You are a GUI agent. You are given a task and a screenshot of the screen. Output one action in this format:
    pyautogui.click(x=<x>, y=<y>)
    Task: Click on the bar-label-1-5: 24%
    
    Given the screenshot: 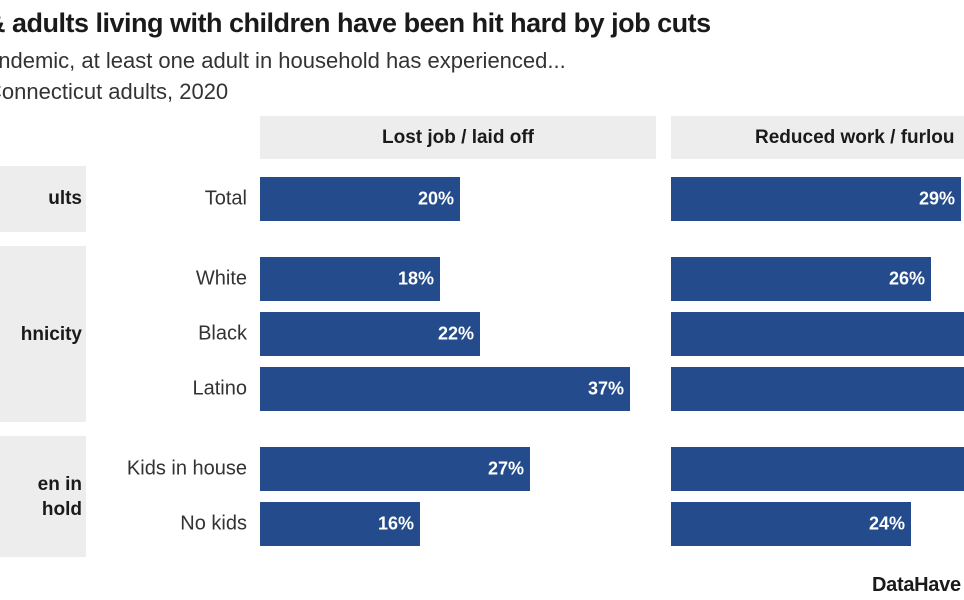 What is the action you would take?
    pyautogui.click(x=886, y=523)
    